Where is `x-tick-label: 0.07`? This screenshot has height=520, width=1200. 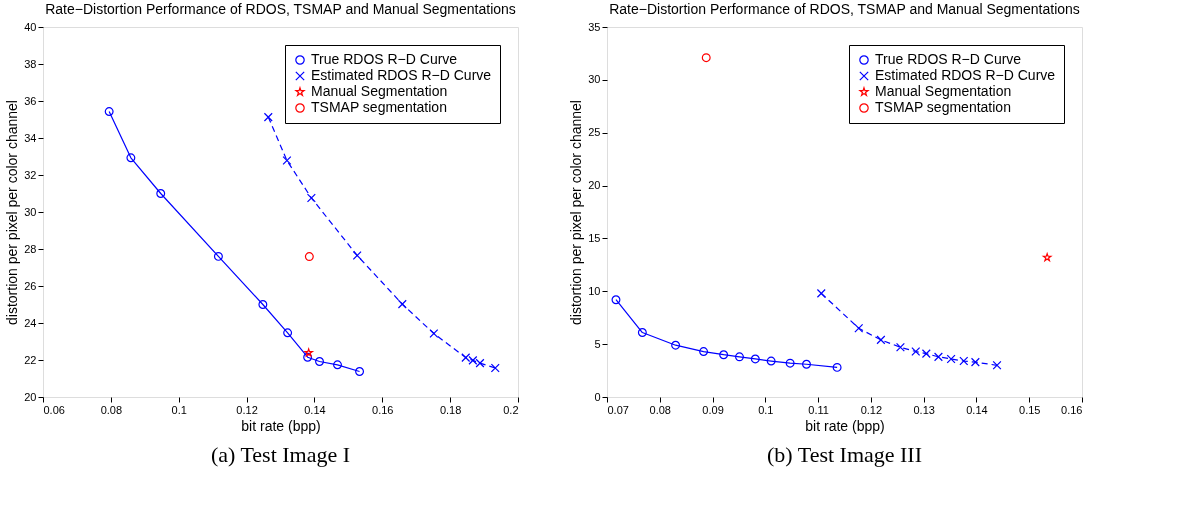 x-tick-label: 0.07 is located at coordinates (618, 409).